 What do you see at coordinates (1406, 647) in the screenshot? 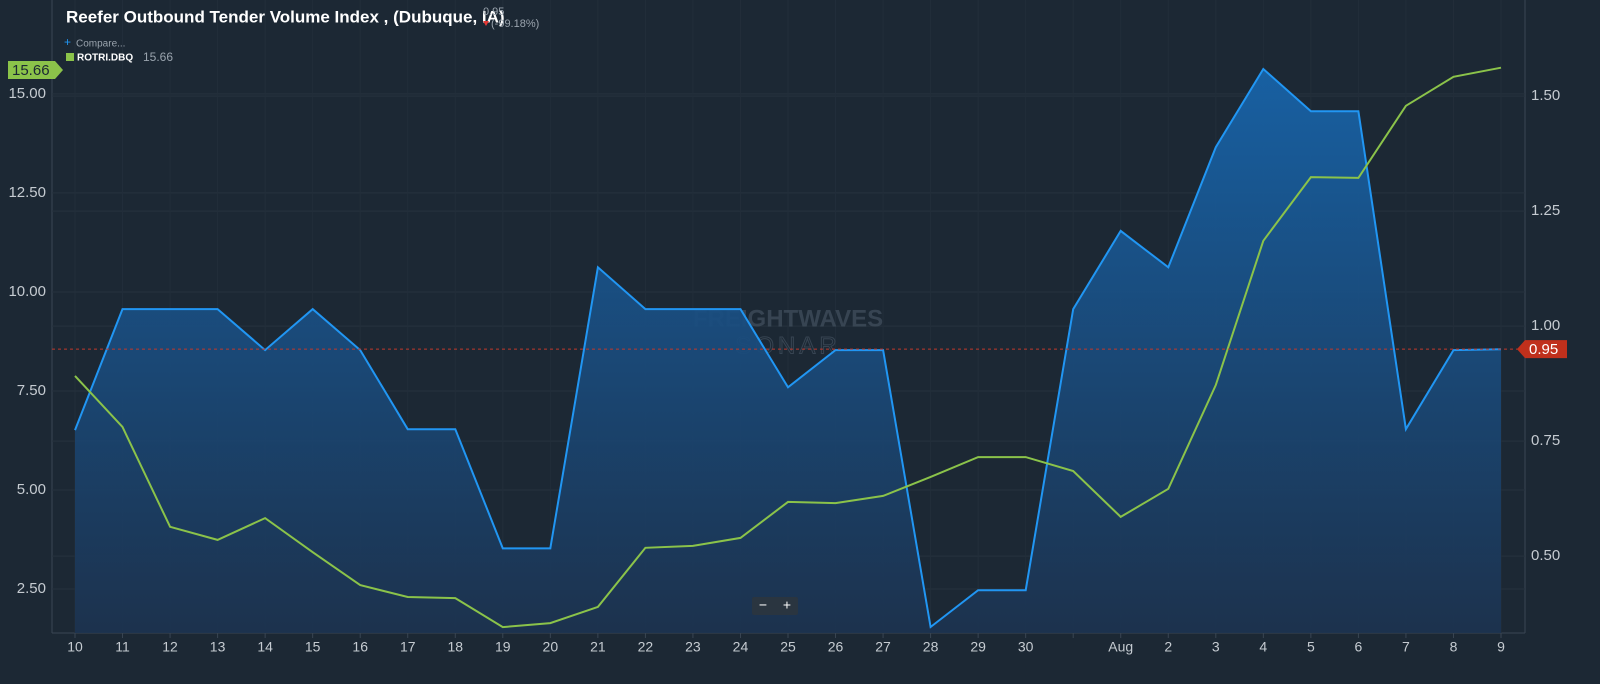
I see `x-tick-label: 7` at bounding box center [1406, 647].